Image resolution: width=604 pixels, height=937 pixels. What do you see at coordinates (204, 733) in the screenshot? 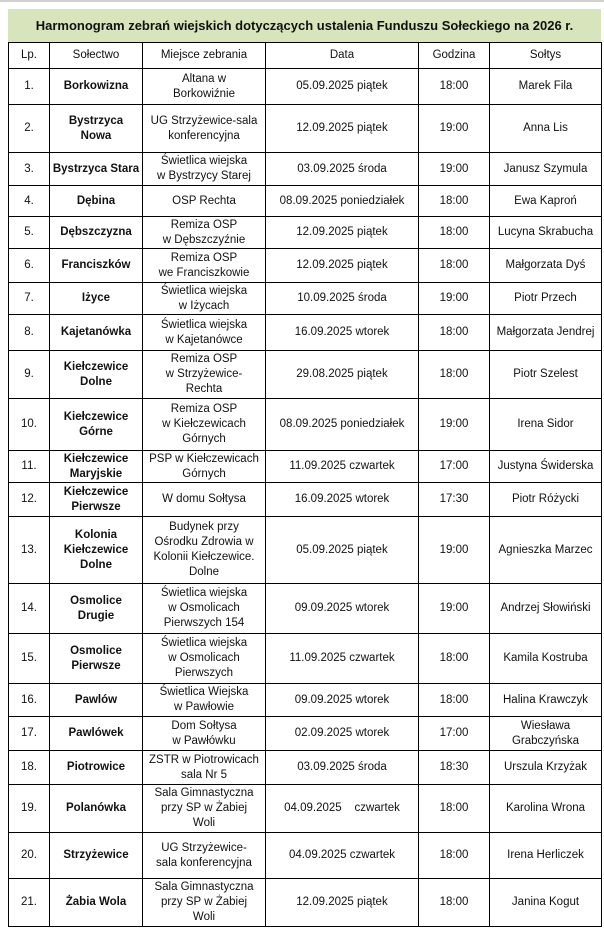
I see `cell-miejsce: Dom Sołtysa w Pawłówku` at bounding box center [204, 733].